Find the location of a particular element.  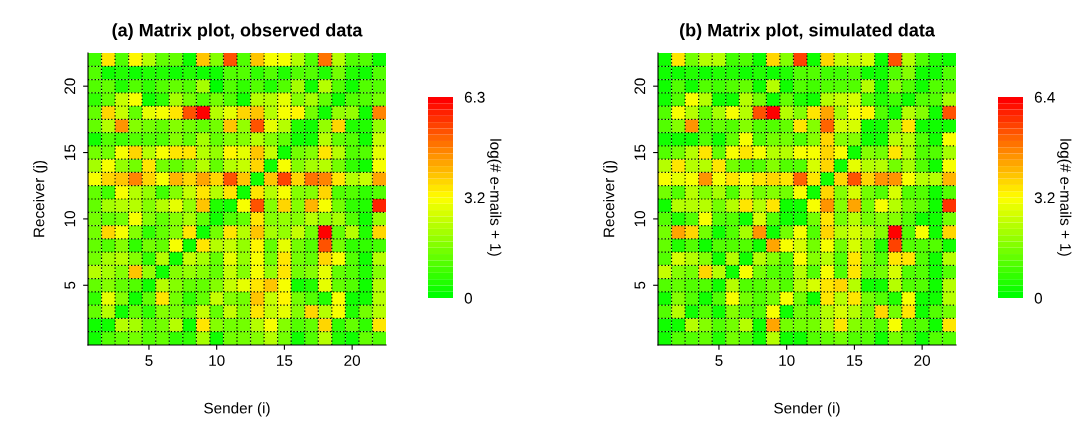

color-bar-label: 6.3 is located at coordinates (474, 97).